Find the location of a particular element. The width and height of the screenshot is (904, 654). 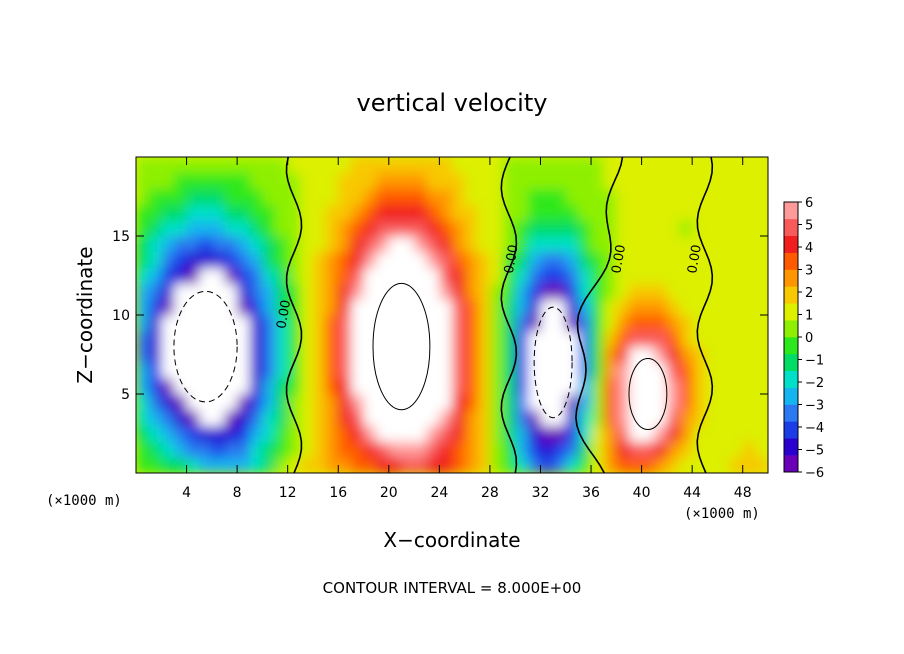

colorbar-tick-label: 0 is located at coordinates (809, 338).